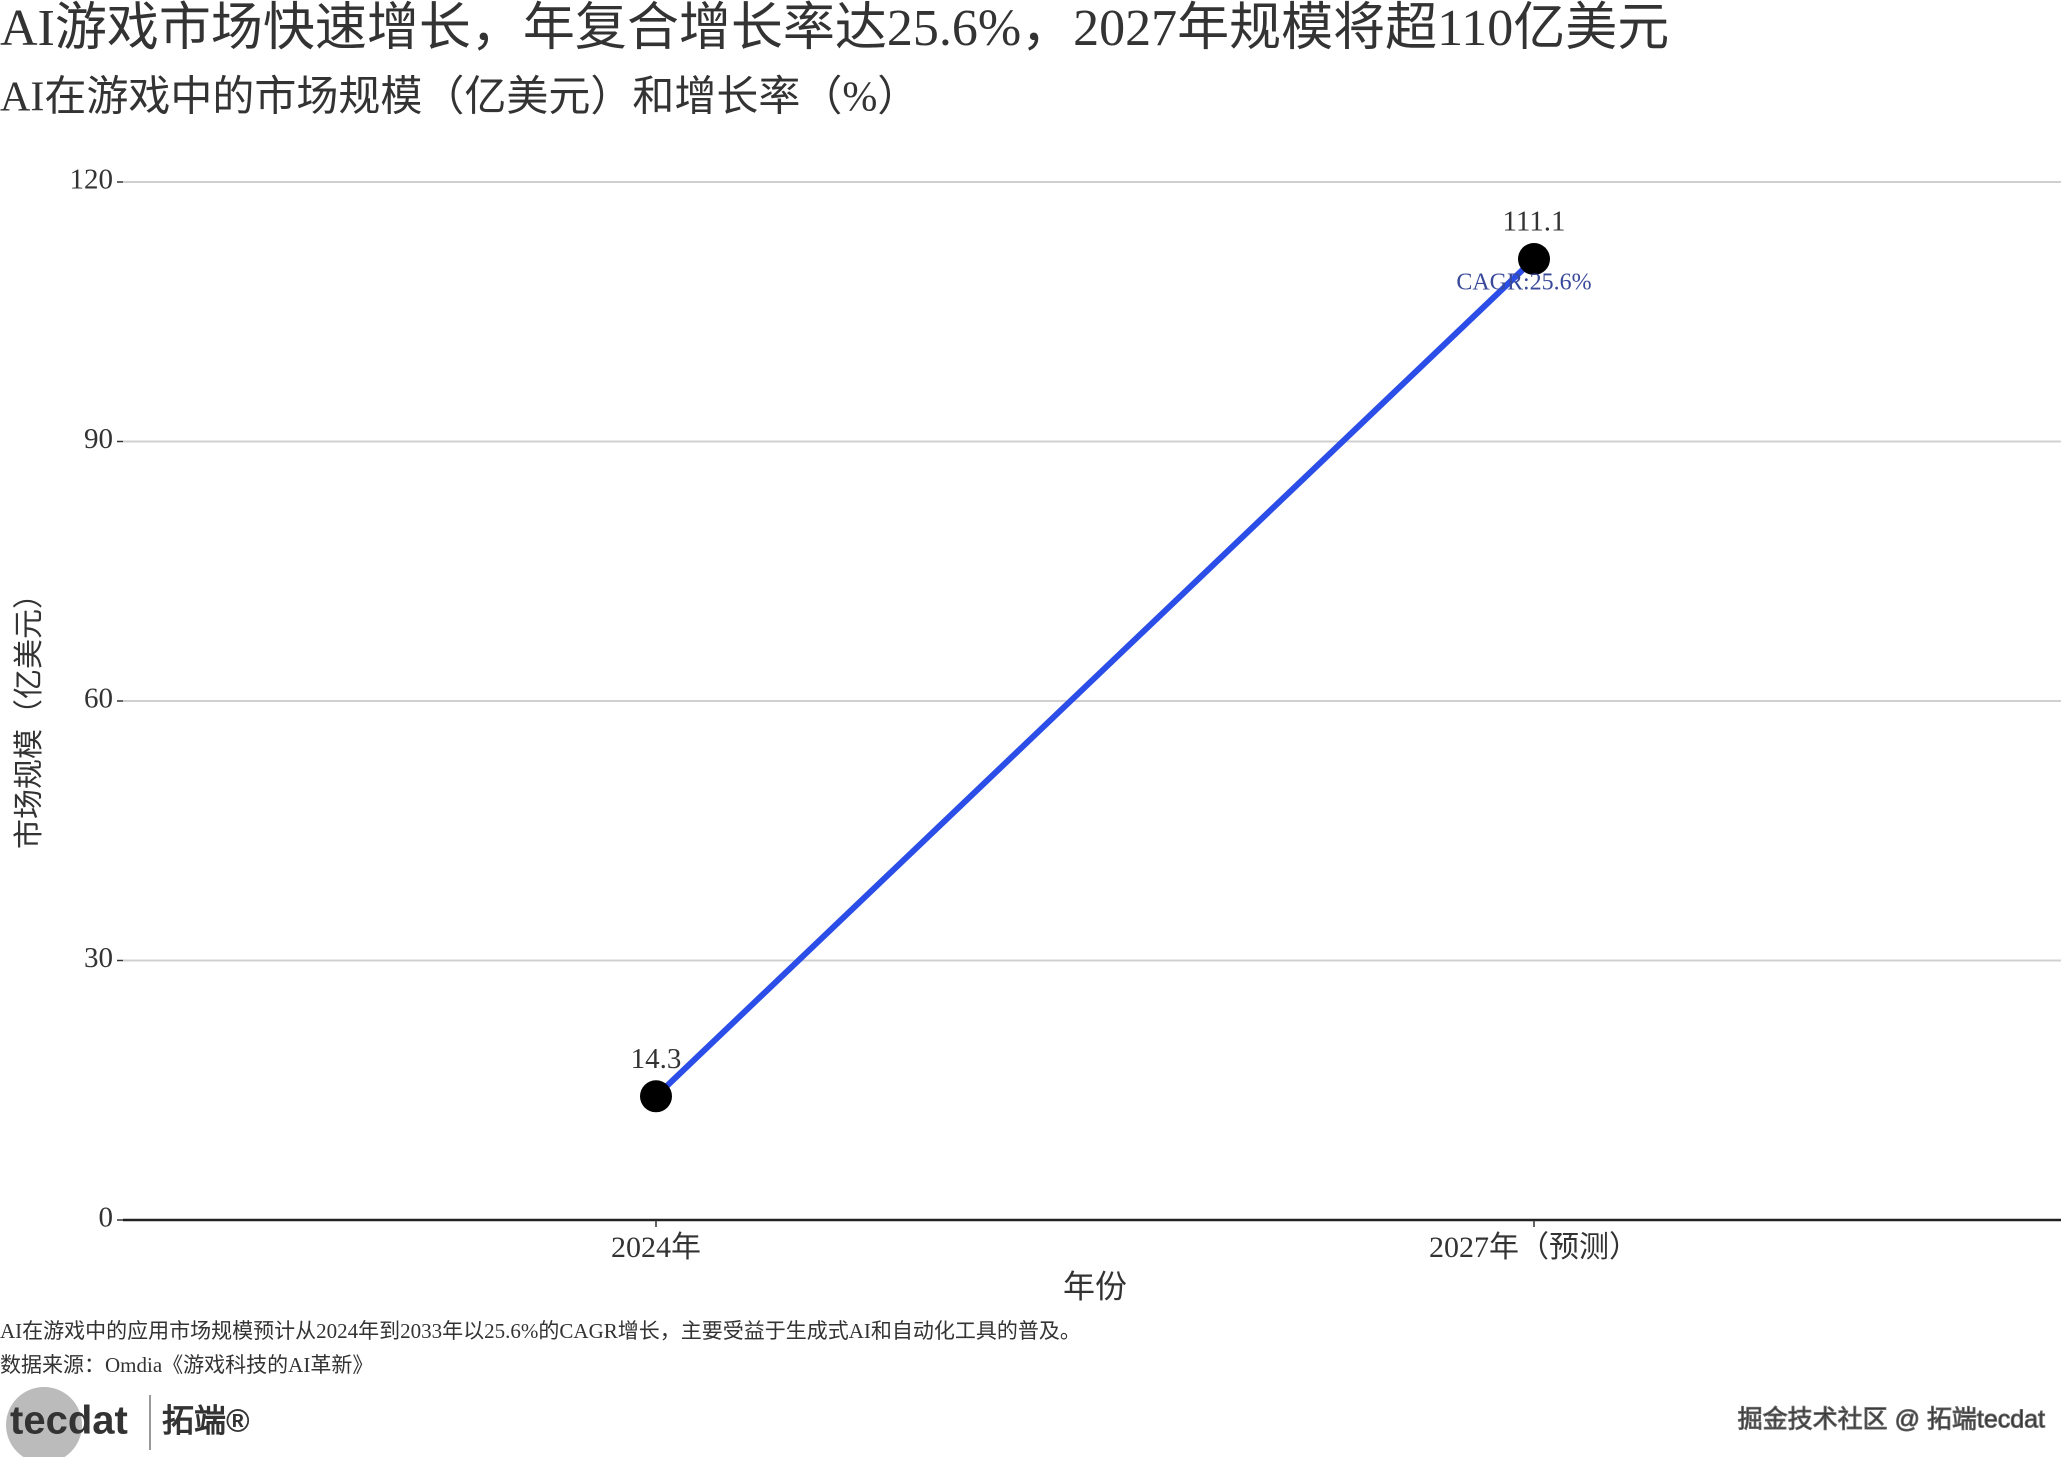 The image size is (2061, 1457). Describe the element at coordinates (1891, 1420) in the screenshot. I see `watermark: 掘金技术社区 @ 拓端tecdat` at that location.